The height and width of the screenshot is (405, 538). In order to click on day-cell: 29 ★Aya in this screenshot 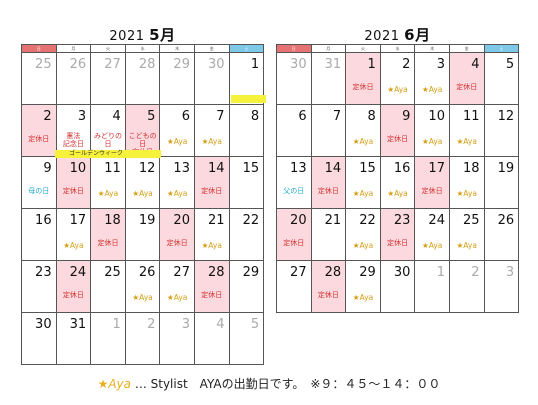, I will do `click(363, 287)`.